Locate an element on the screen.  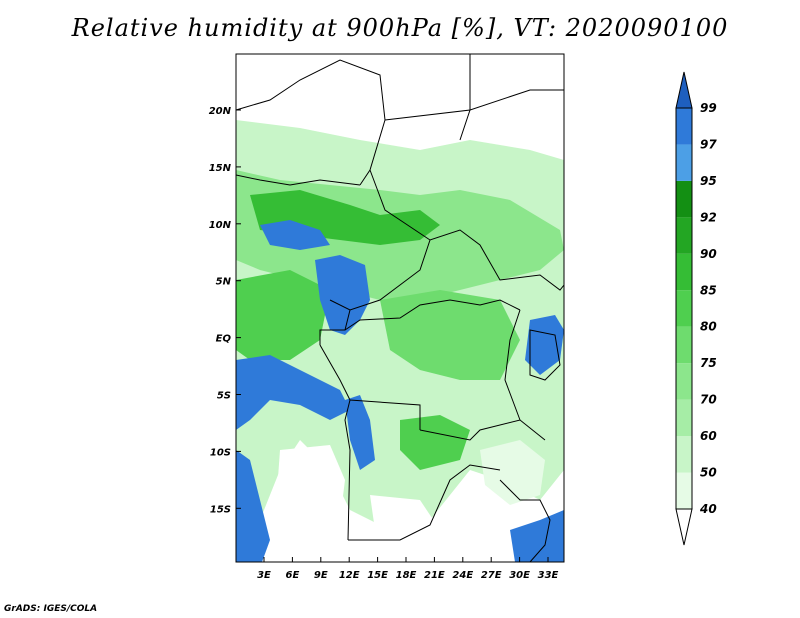
field-blue-cameroon is located at coordinates (342, 295).